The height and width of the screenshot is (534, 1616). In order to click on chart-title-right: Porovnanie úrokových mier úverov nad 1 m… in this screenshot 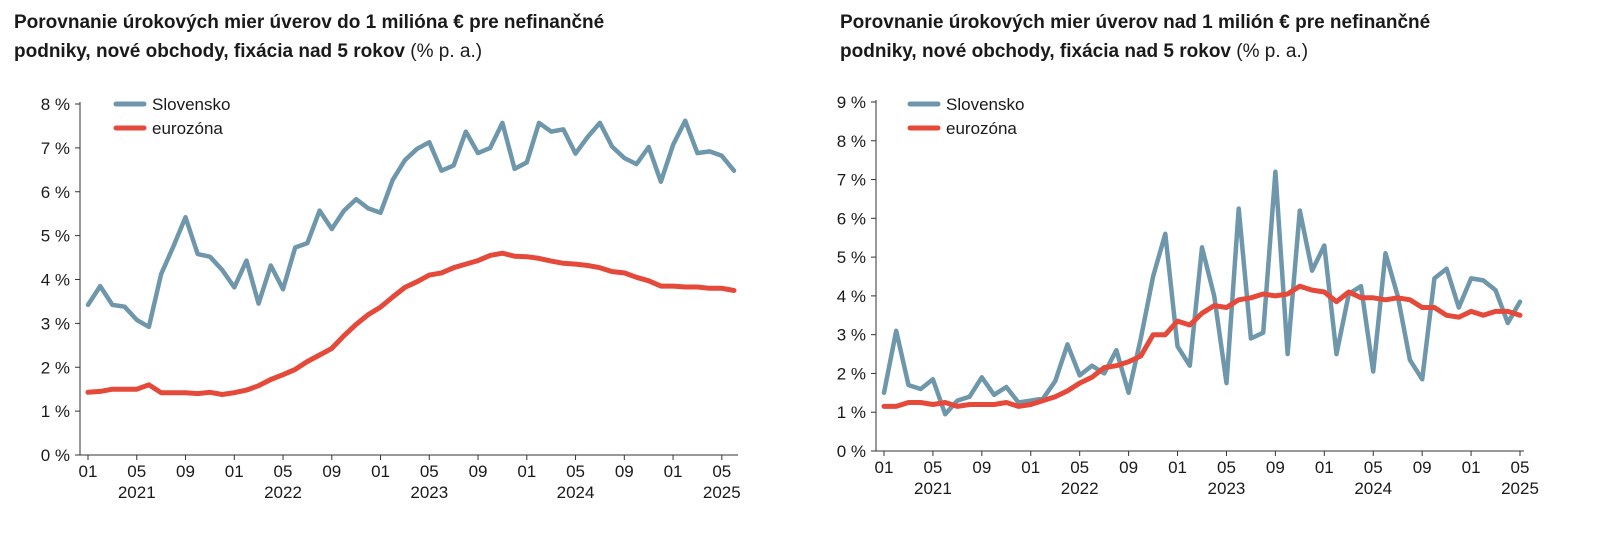, I will do `click(1220, 37)`.